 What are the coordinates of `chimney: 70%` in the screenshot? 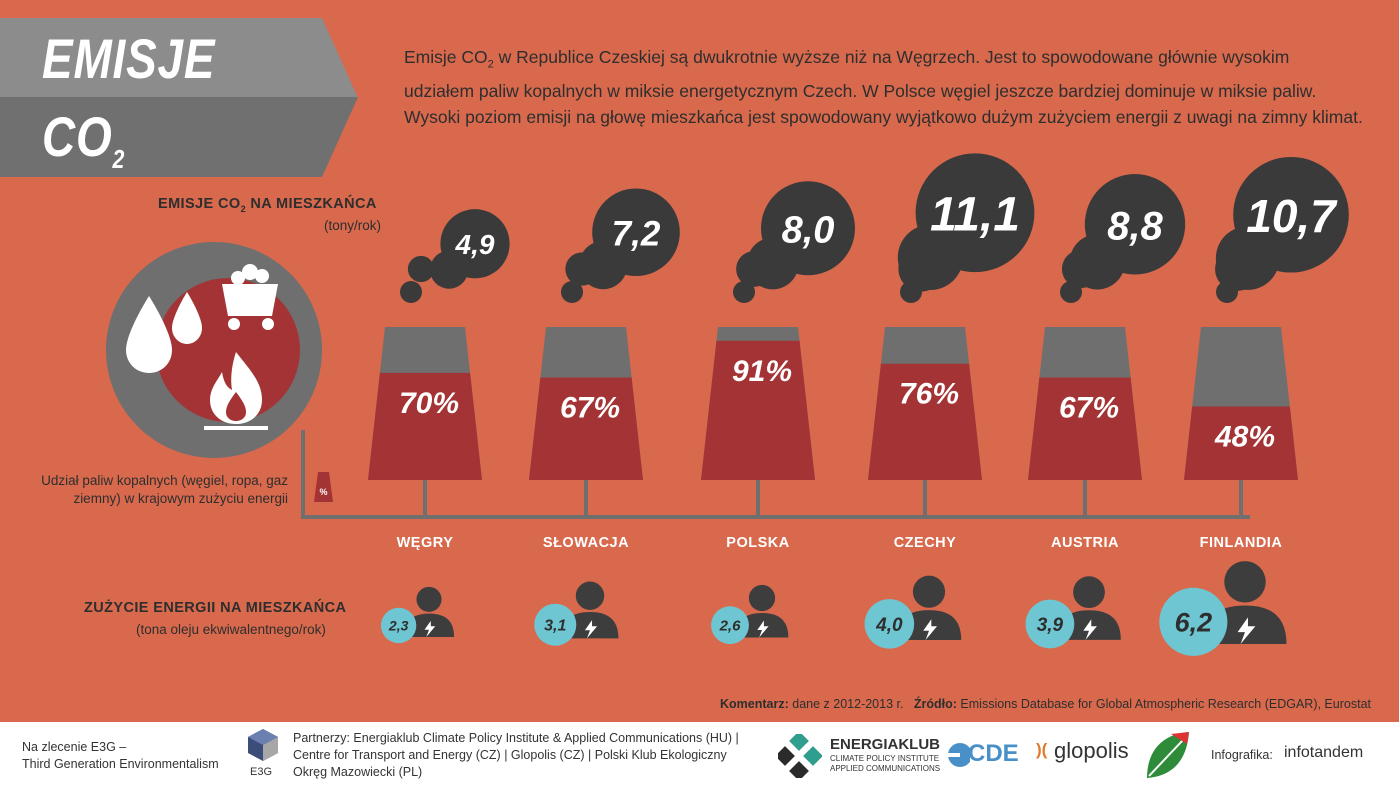 It's located at (425, 403).